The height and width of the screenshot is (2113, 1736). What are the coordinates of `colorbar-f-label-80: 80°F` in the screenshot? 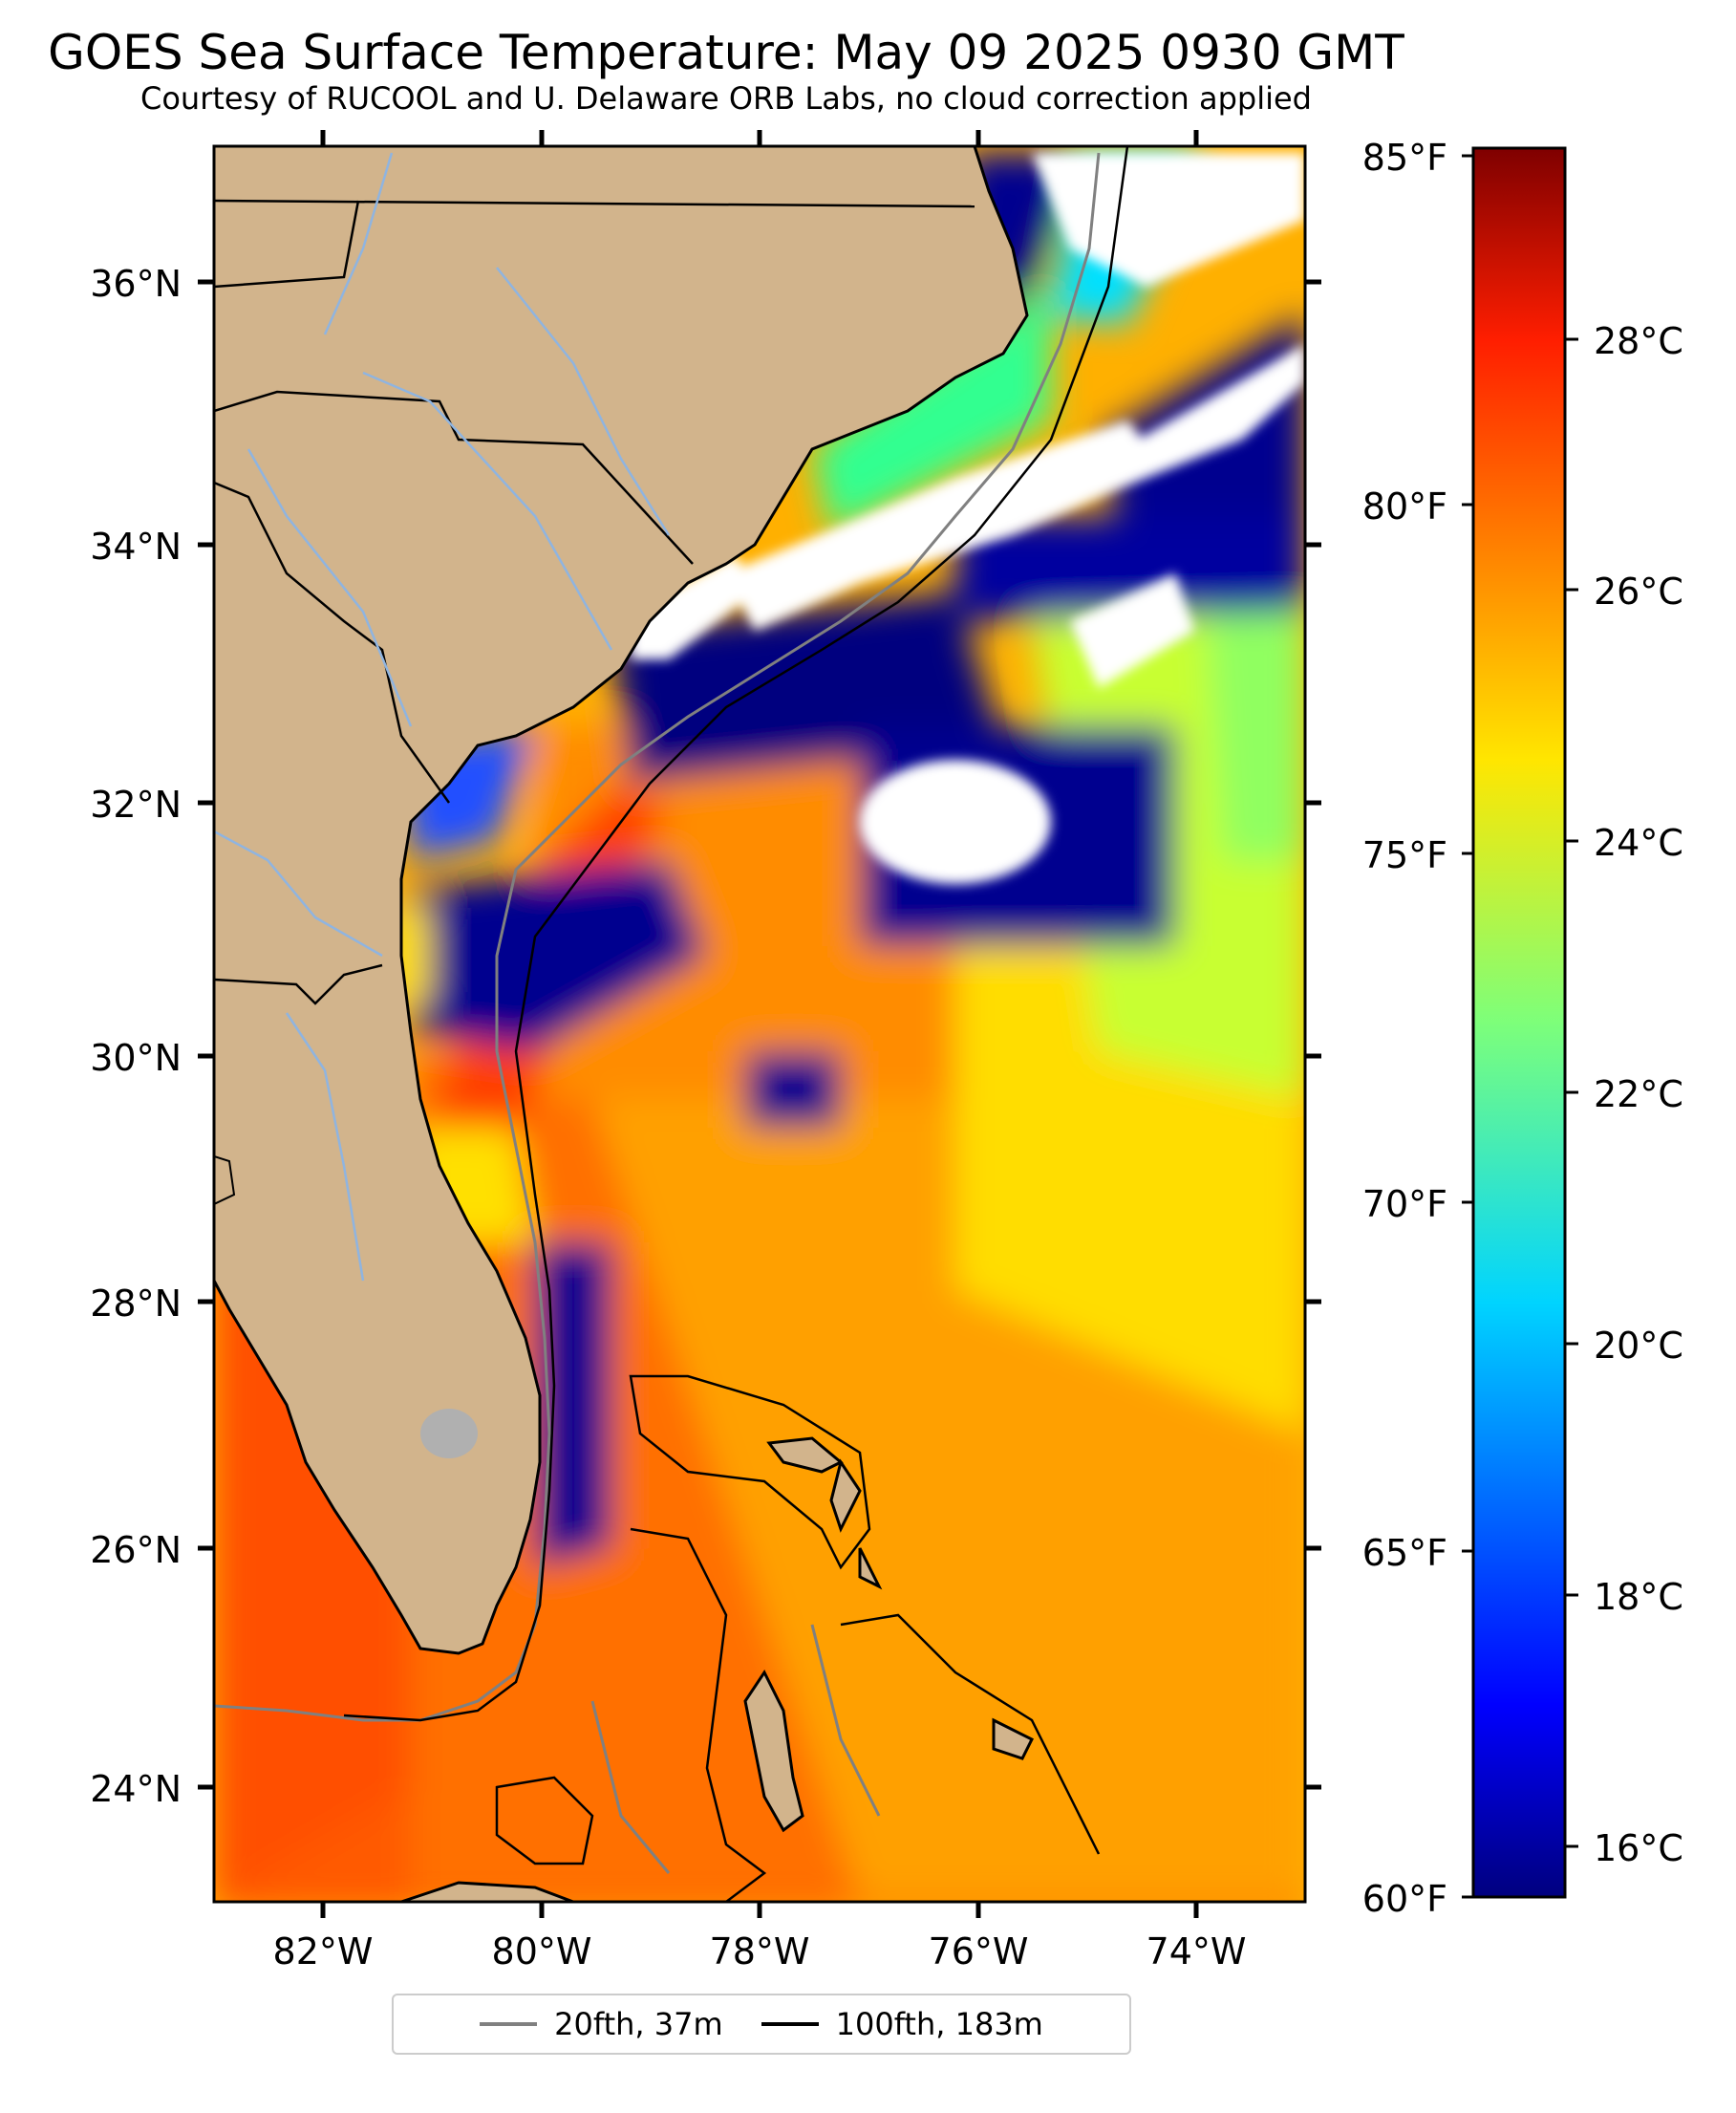 It's located at (1404, 506).